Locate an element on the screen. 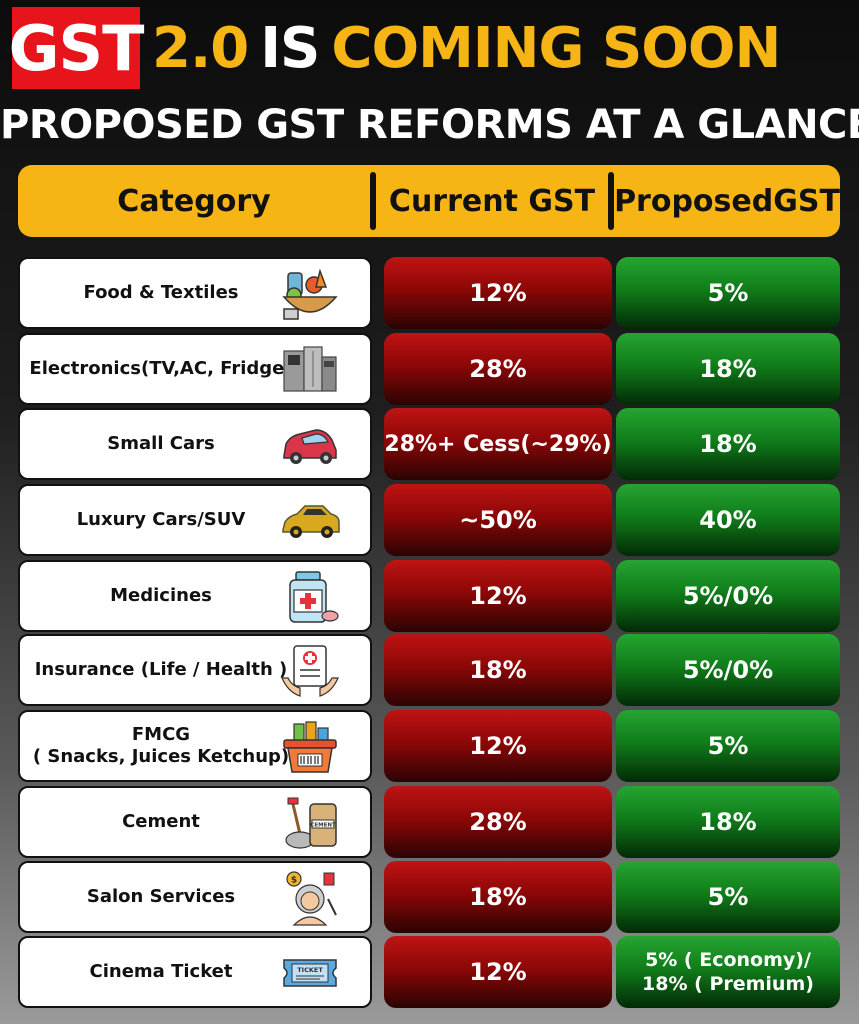 The image size is (859, 1024). category-cell: Cinema Ticket TICKET is located at coordinates (195, 972).